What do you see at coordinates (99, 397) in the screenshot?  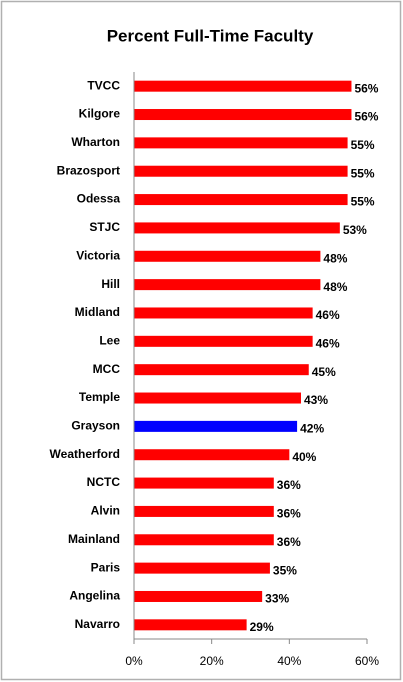 I see `y-tick-label: Temple` at bounding box center [99, 397].